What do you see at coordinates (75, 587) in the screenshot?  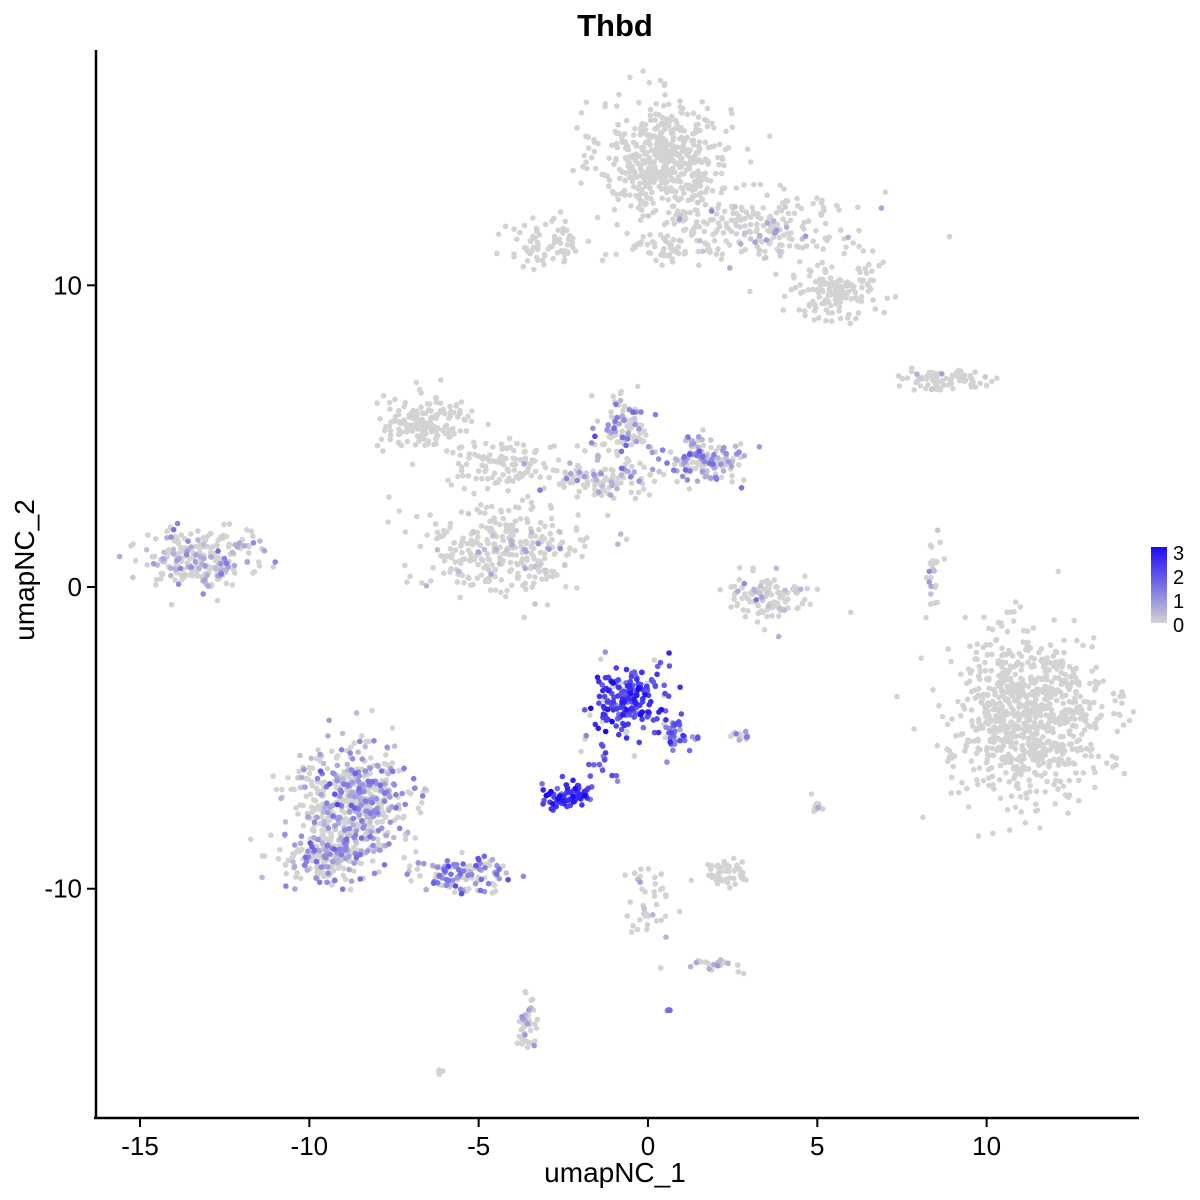 I see `y-tick-label: 0` at bounding box center [75, 587].